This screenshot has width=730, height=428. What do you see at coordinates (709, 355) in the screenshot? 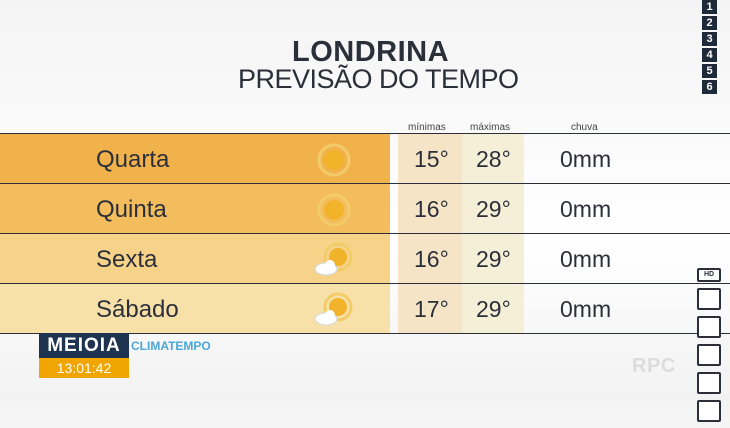
I see `camera-icon` at bounding box center [709, 355].